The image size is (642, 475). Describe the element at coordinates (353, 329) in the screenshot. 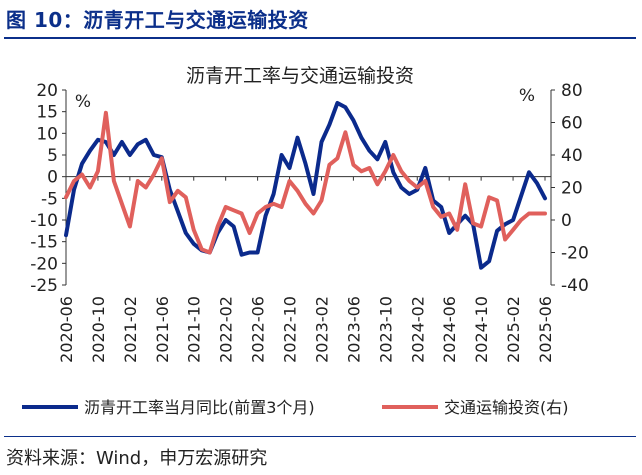

I see `x-tick-label: 2023-06` at that location.